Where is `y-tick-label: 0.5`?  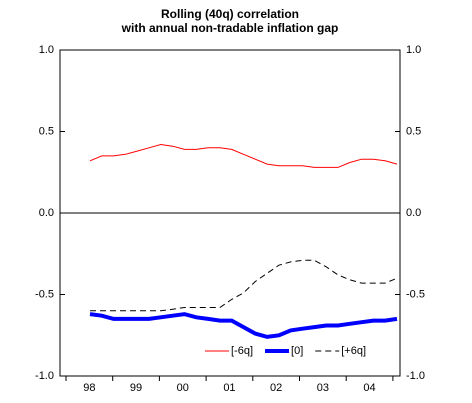 y-tick-label: 0.5 is located at coordinates (46, 131).